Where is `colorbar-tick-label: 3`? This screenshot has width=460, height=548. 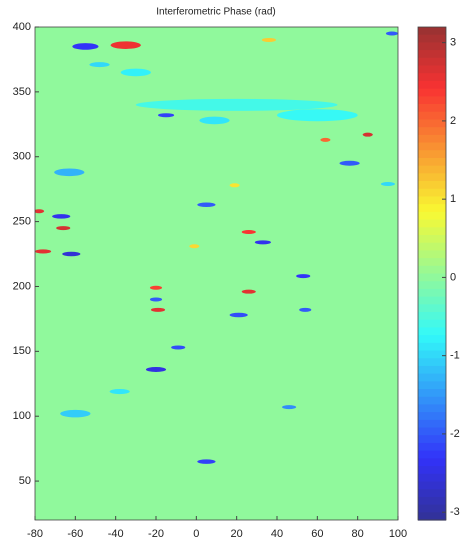 colorbar-tick-label: 3 is located at coordinates (453, 43).